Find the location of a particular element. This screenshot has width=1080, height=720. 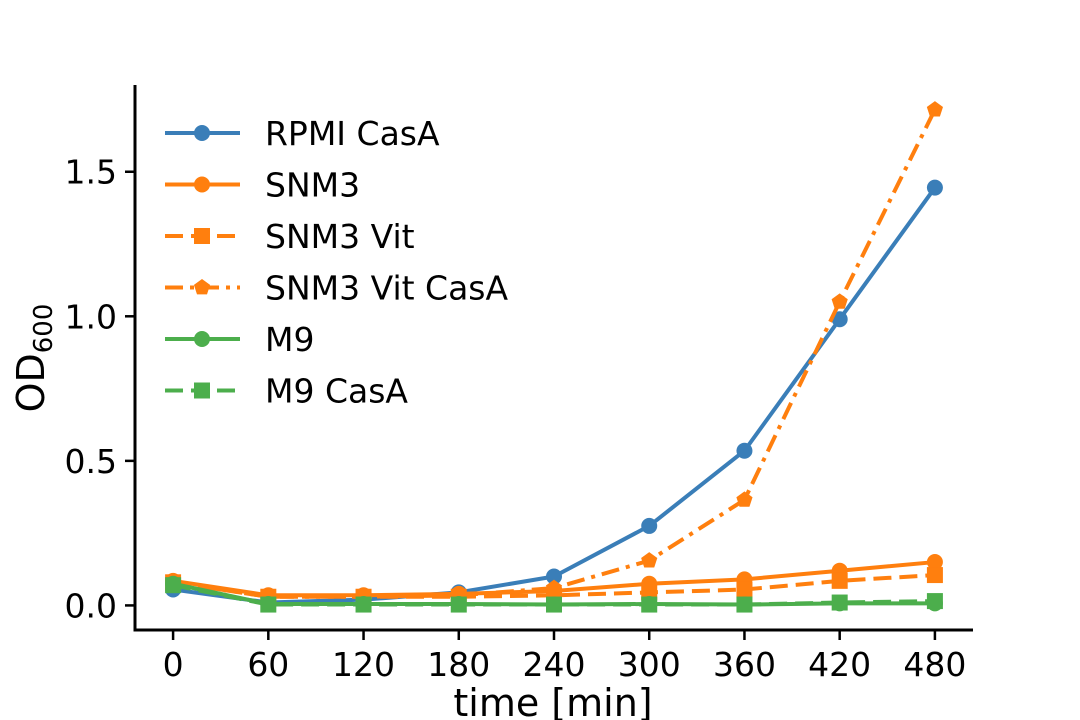

legend-label: SNM3 is located at coordinates (312, 185).